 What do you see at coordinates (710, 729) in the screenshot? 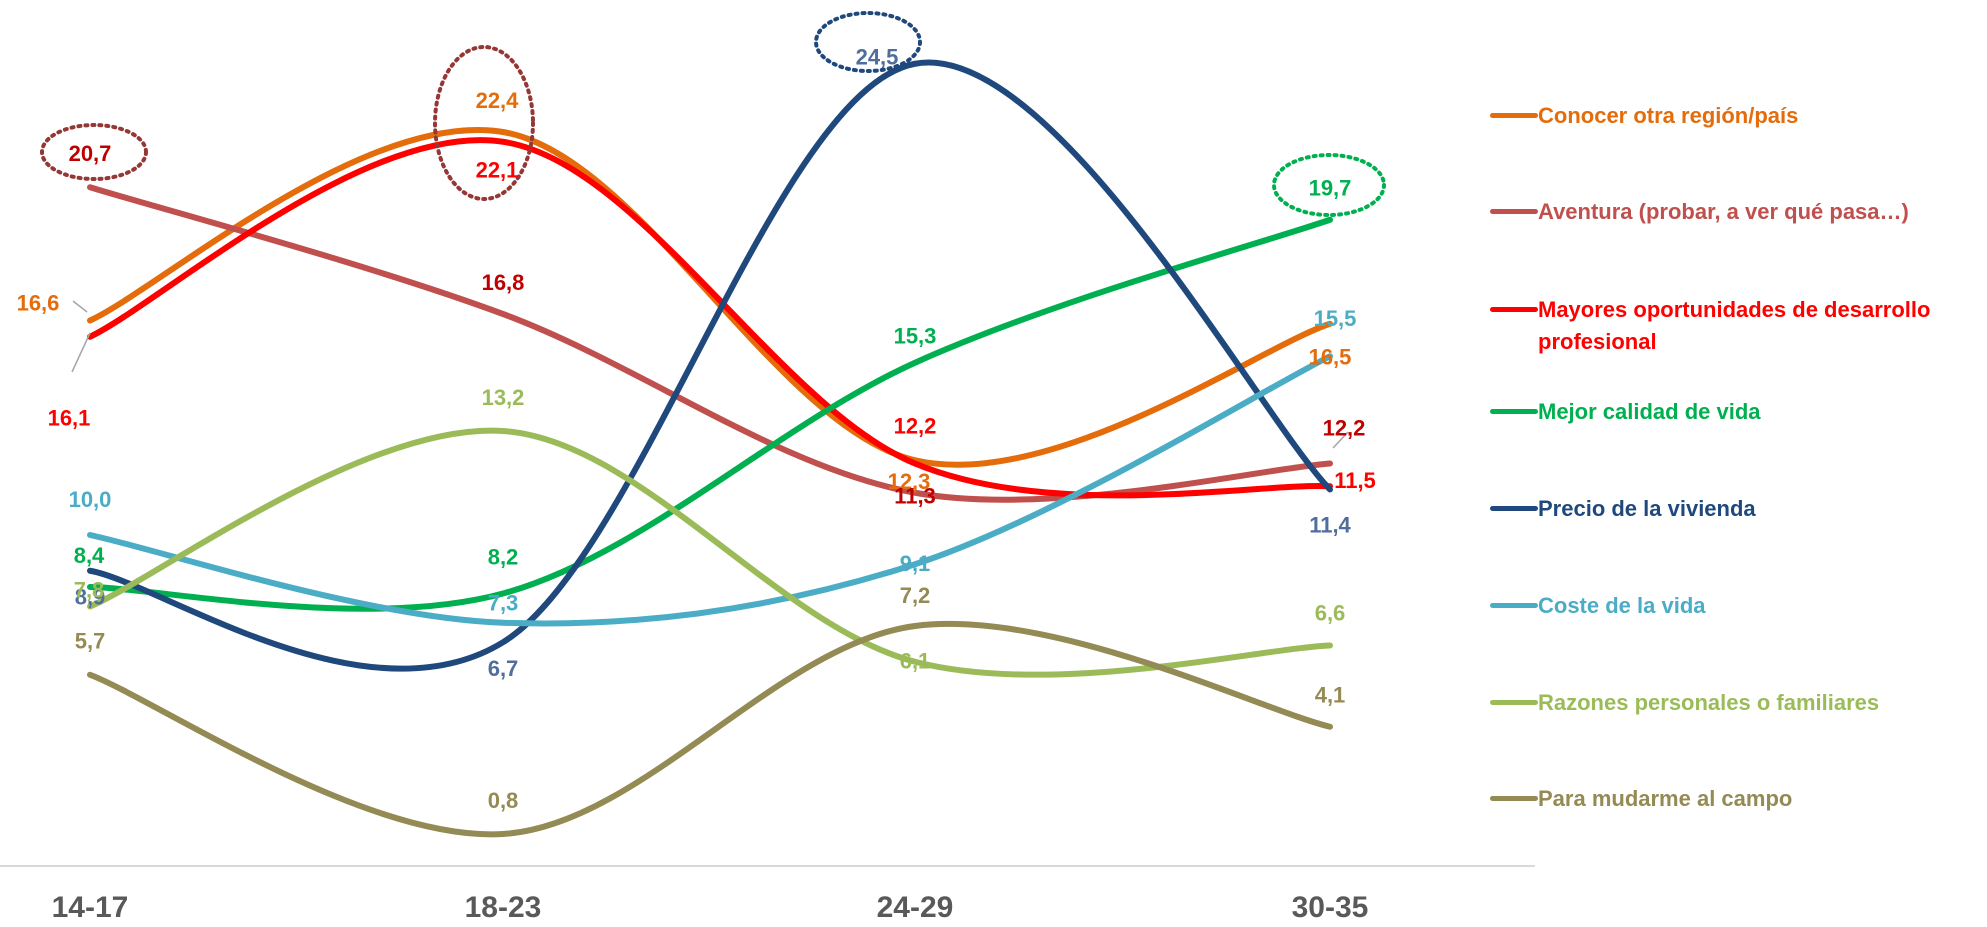
I see `series-line-para-mudarme-al-campo` at bounding box center [710, 729].